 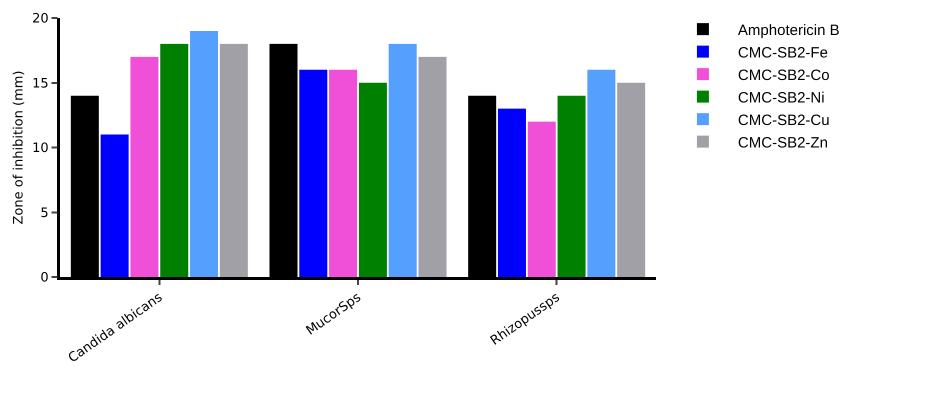 What do you see at coordinates (784, 75) in the screenshot?
I see `legend-label: CMC-SB2-Co` at bounding box center [784, 75].